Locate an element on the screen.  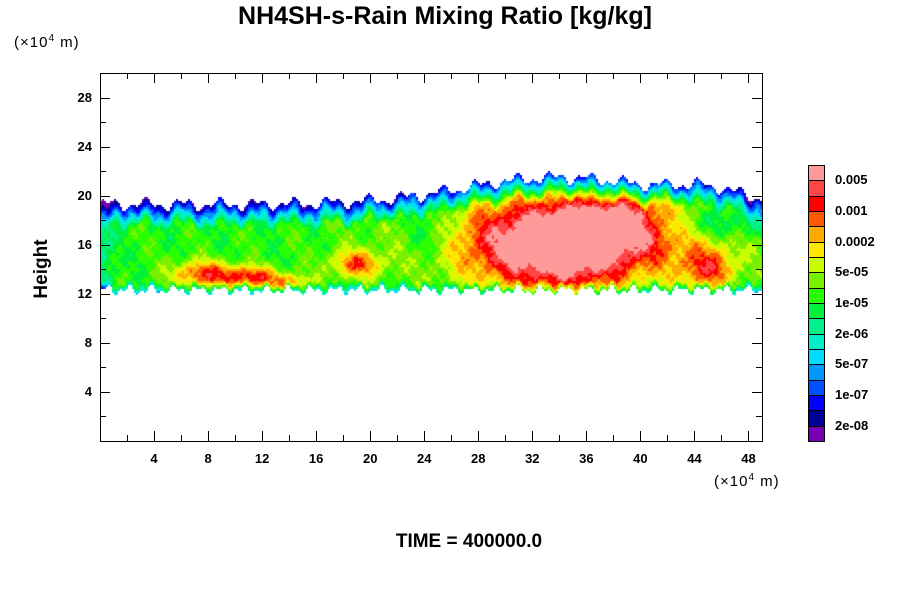
y-tick-label: 4 is located at coordinates (88, 391).